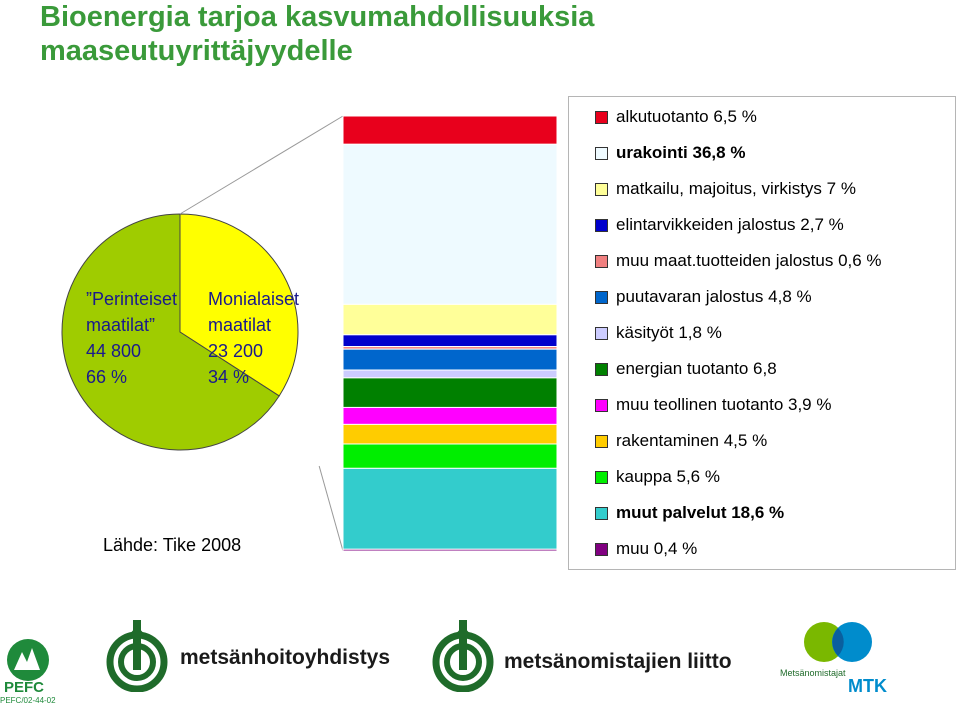  I want to click on legend-label: muu 0,4 %, so click(657, 548).